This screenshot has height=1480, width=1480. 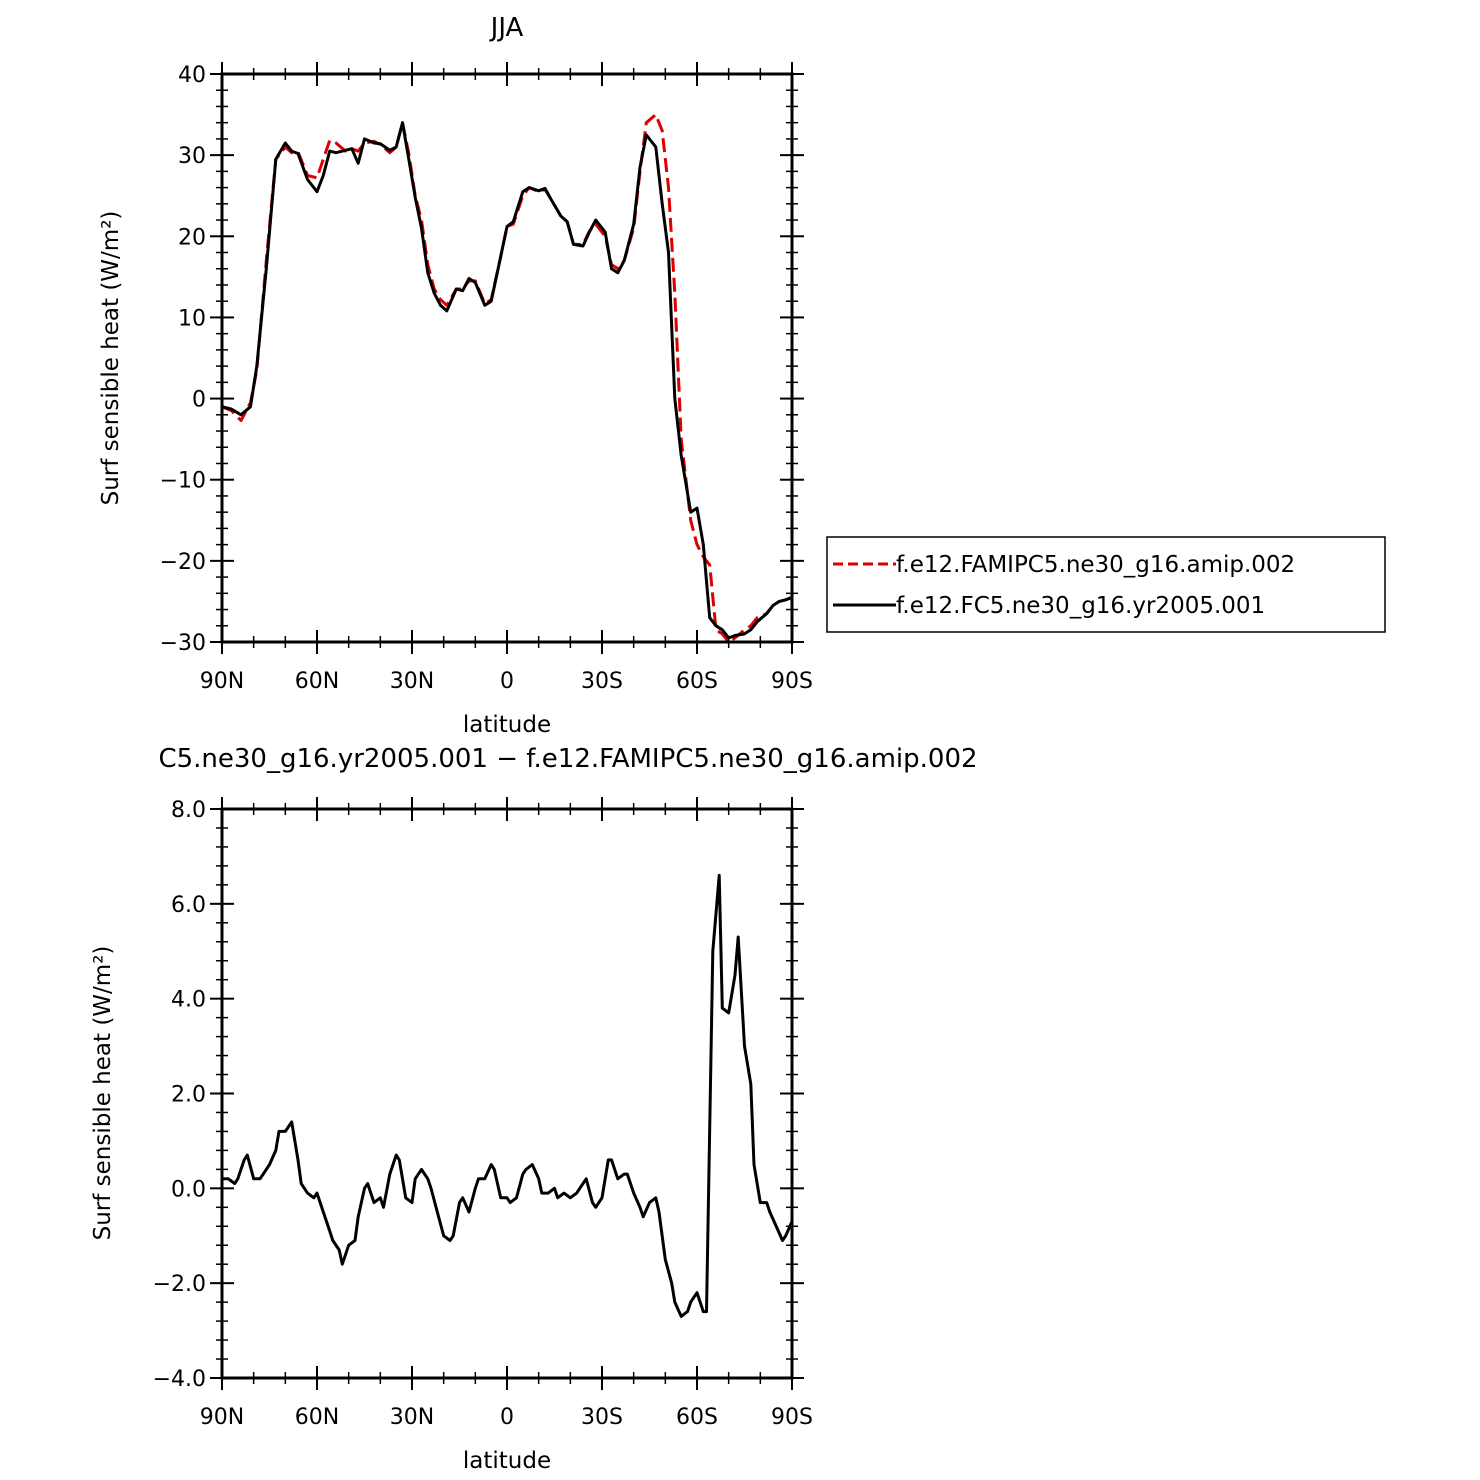 I want to click on y-tick-label: −2.0, so click(x=179, y=1284).